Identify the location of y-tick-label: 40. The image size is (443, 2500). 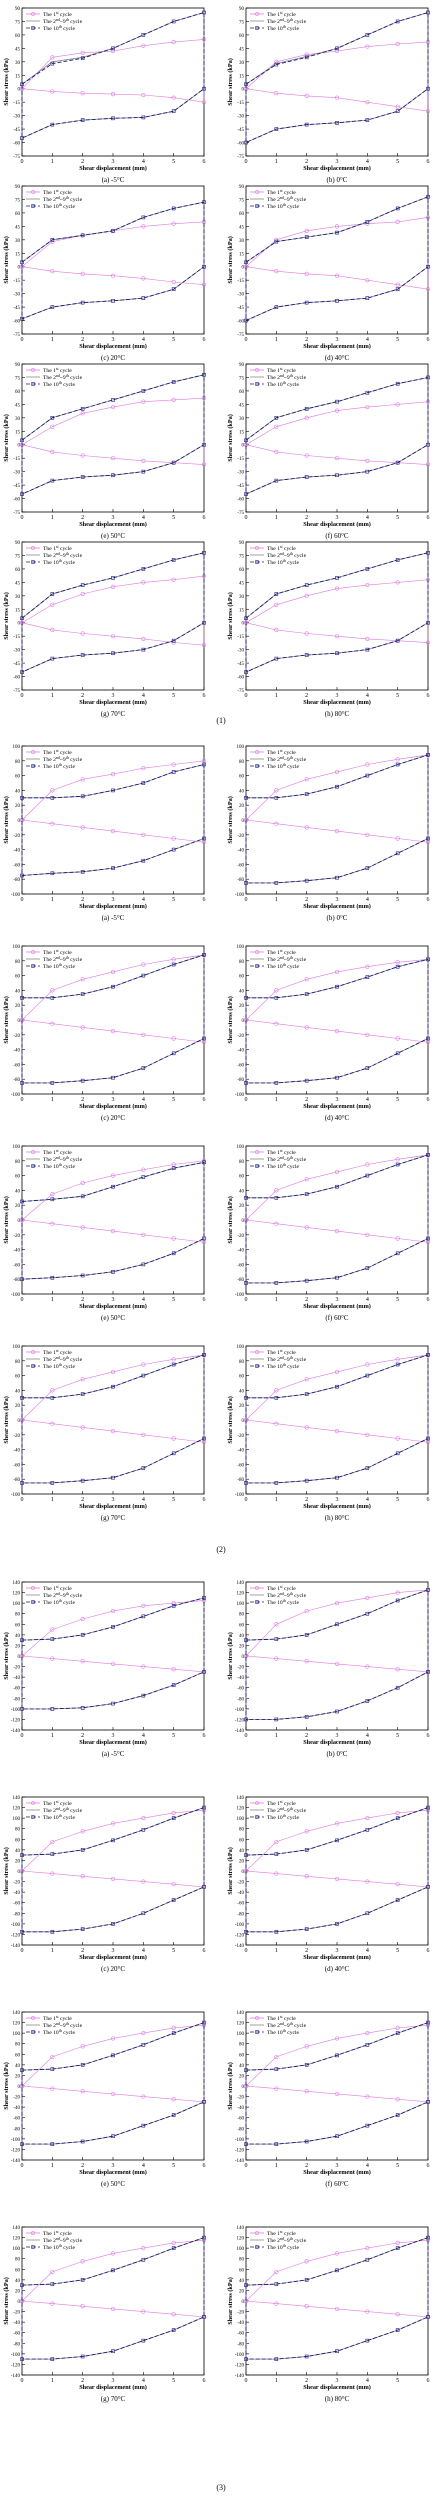
(18, 991).